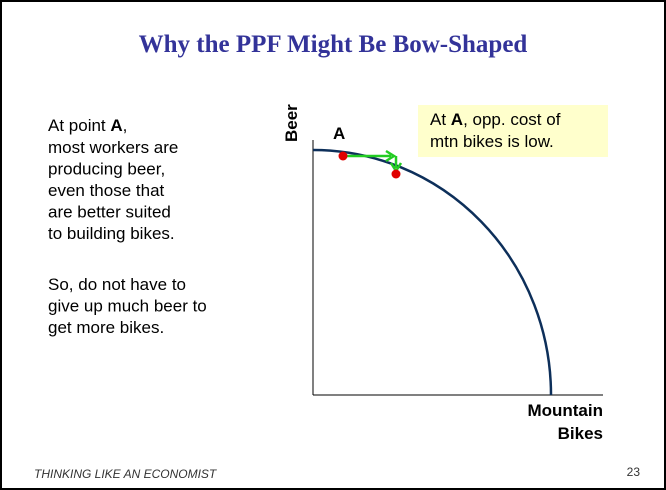 The image size is (666, 490). Describe the element at coordinates (113, 147) in the screenshot. I see `body-line: most workers are` at that location.